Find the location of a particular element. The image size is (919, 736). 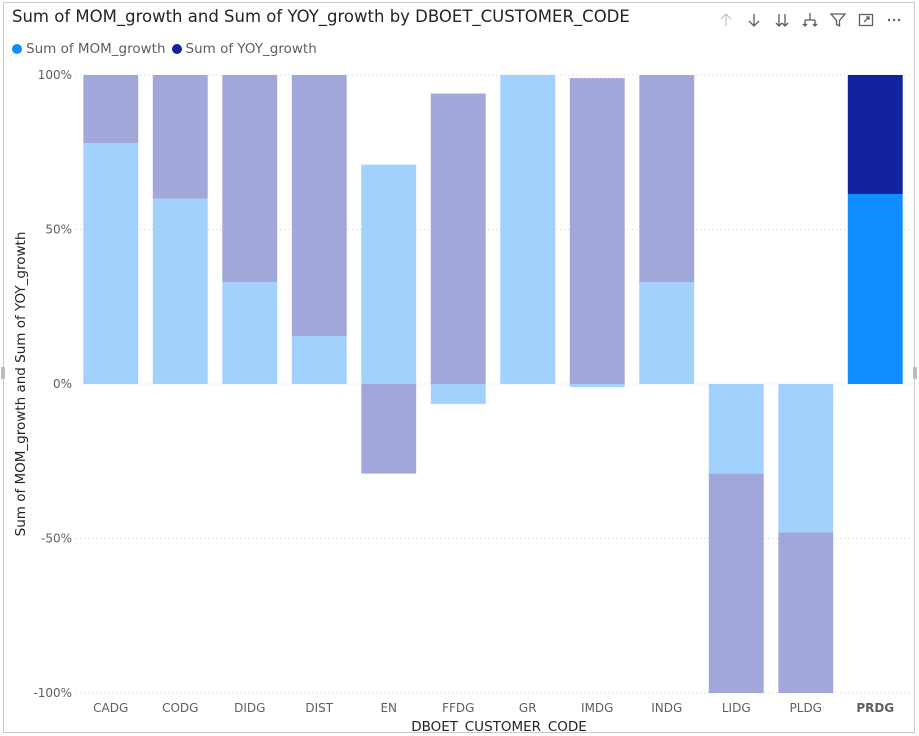

y-tick-label: -50% is located at coordinates (56, 539).